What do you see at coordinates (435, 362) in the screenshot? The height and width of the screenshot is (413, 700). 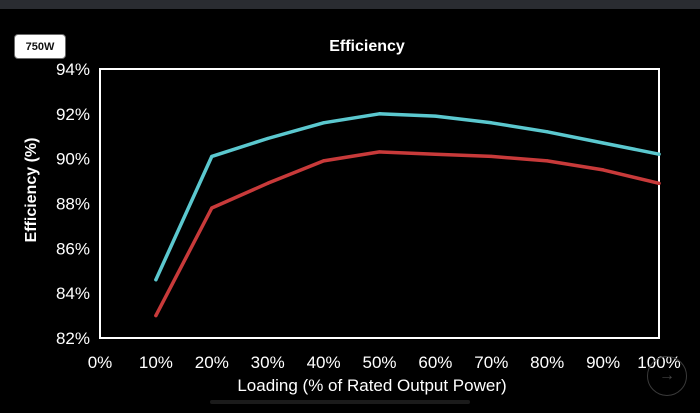 I see `x-tick-label: 60%` at bounding box center [435, 362].